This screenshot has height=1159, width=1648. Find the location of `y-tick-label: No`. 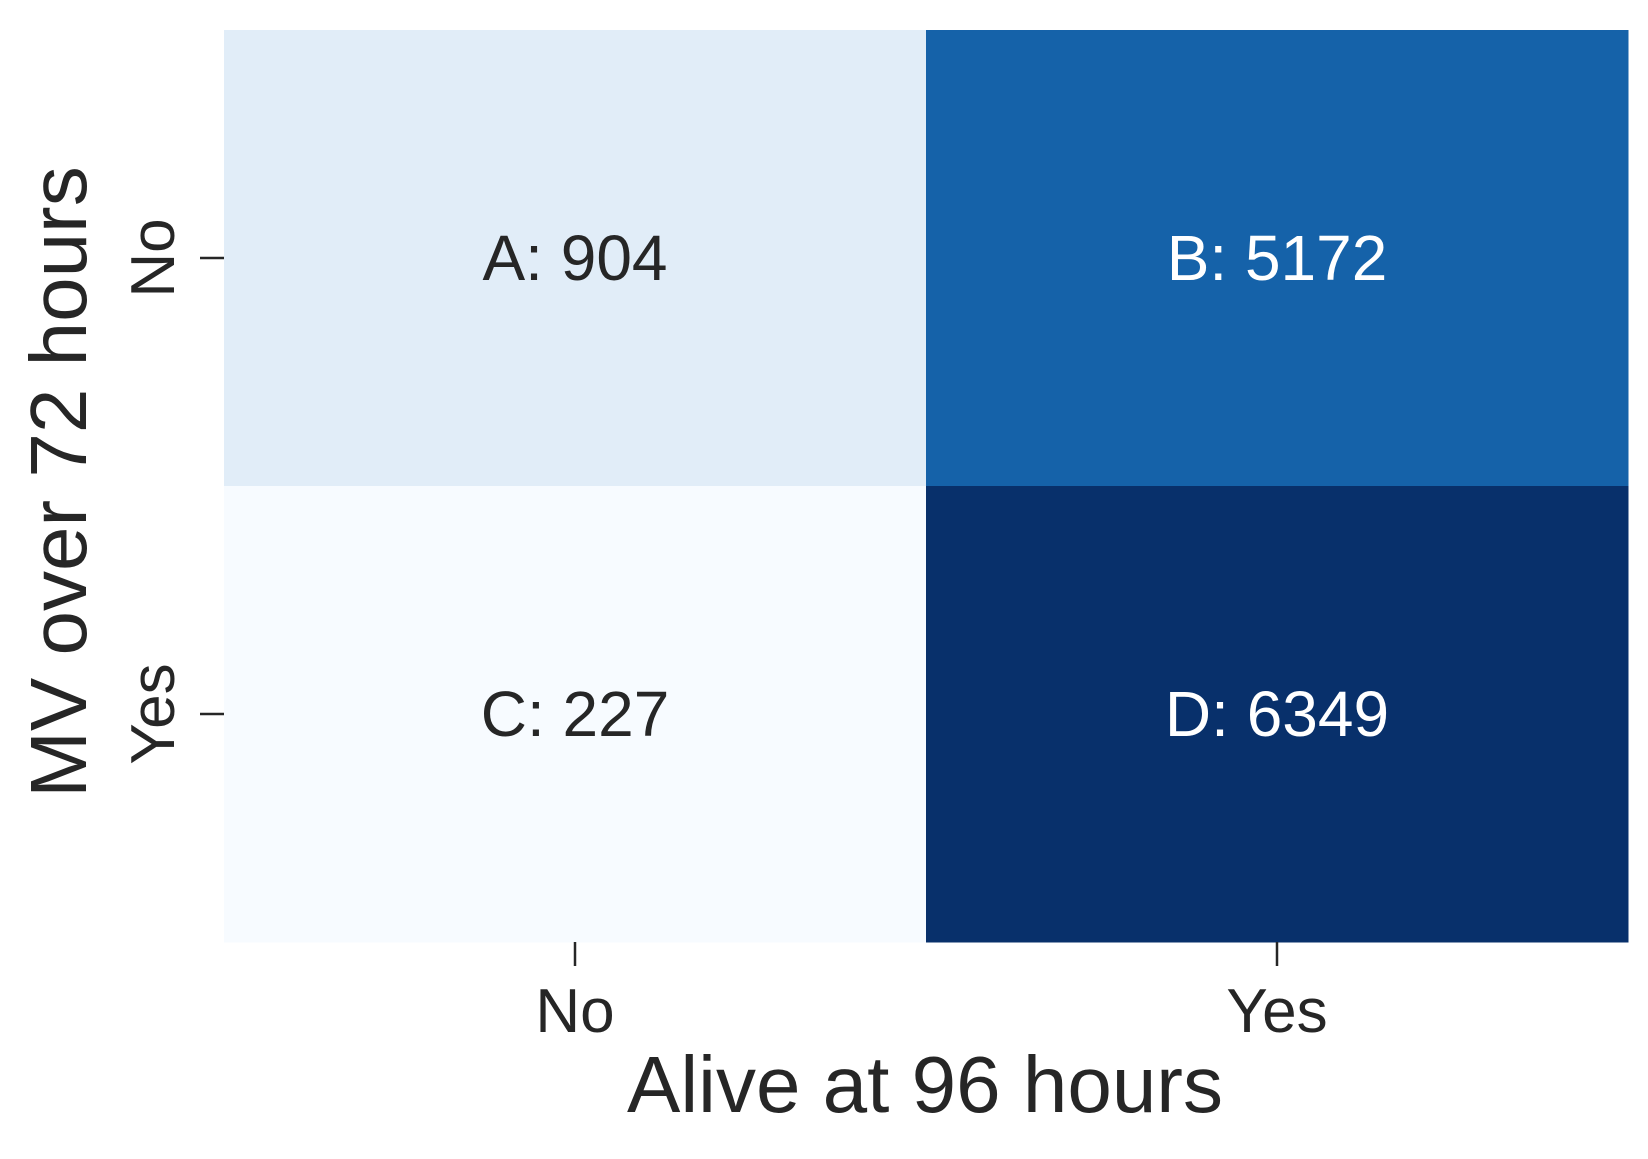

y-tick-label: No is located at coordinates (153, 257).